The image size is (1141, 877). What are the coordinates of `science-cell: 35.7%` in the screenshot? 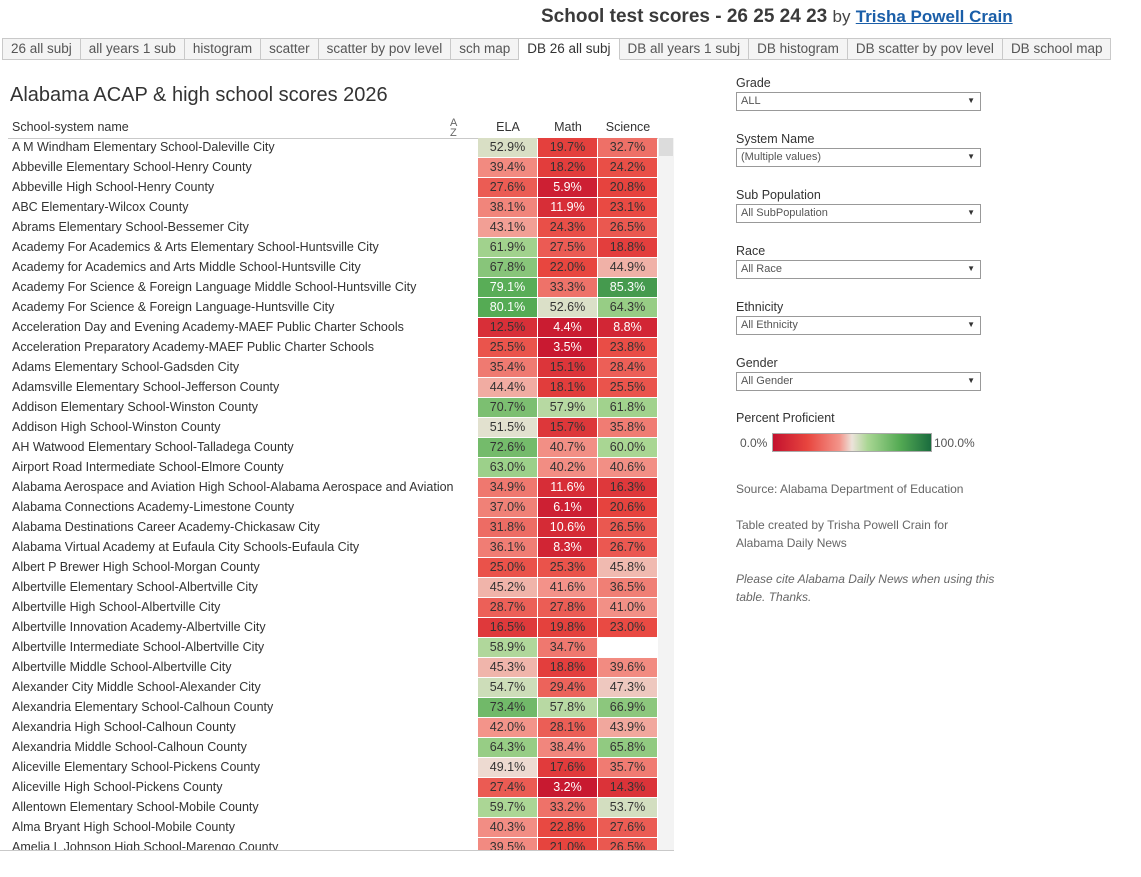 It's located at (627, 767).